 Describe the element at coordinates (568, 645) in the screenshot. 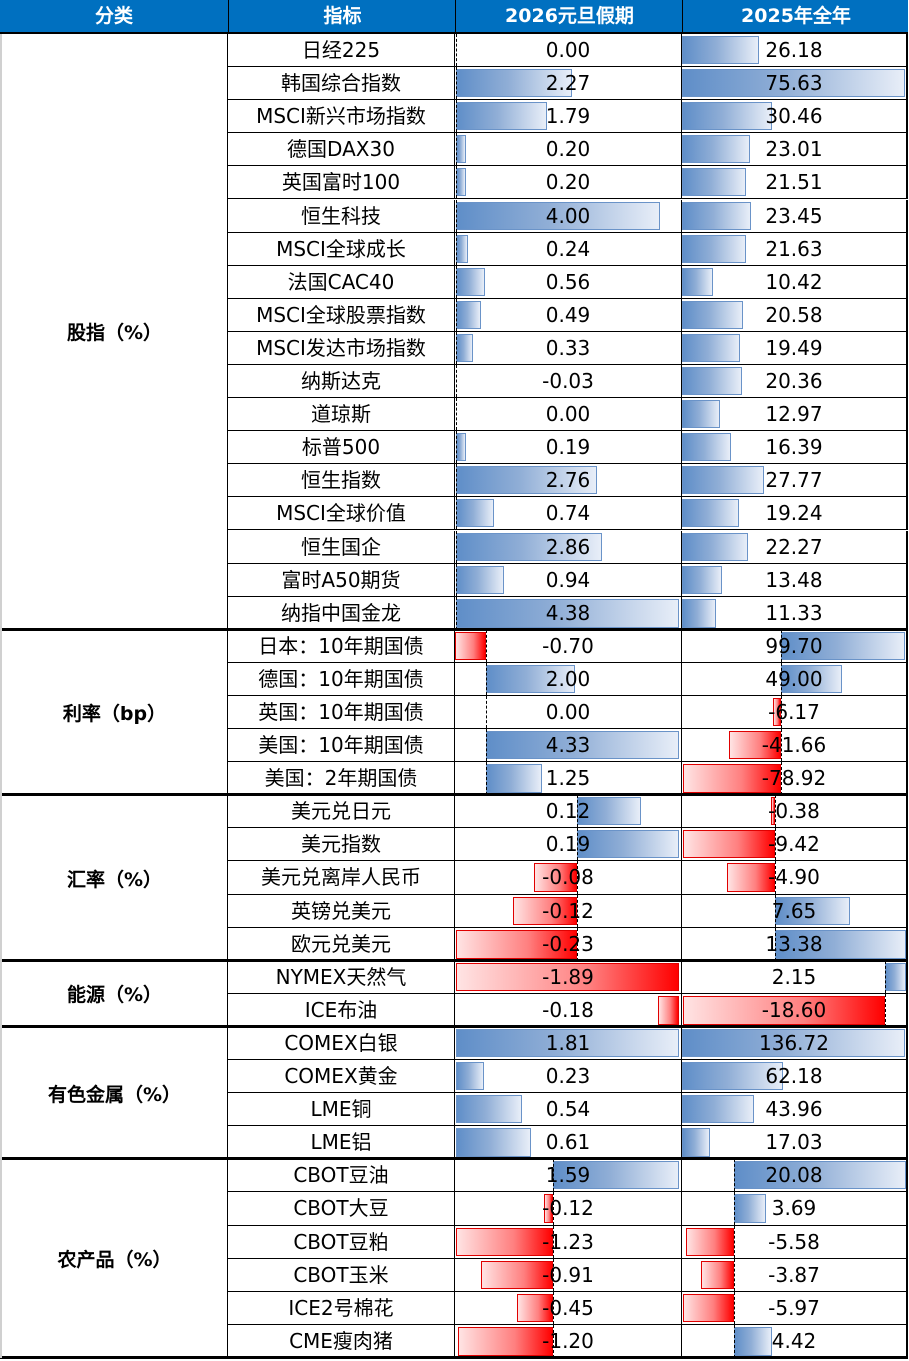

I see `value-2026-new-year: -0.70` at that location.